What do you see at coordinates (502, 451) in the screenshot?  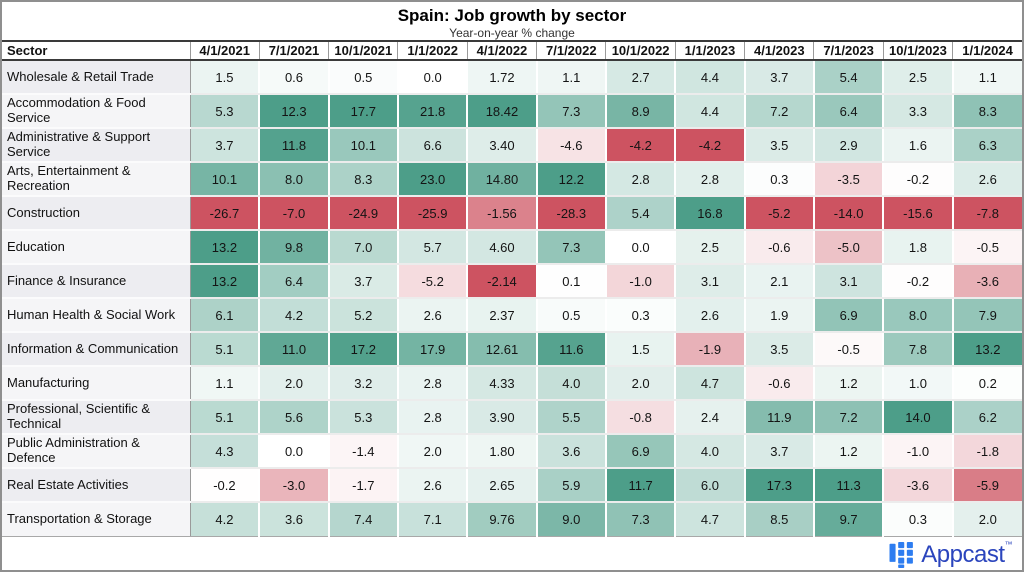 I see `heatmap-cell: 1.80` at bounding box center [502, 451].